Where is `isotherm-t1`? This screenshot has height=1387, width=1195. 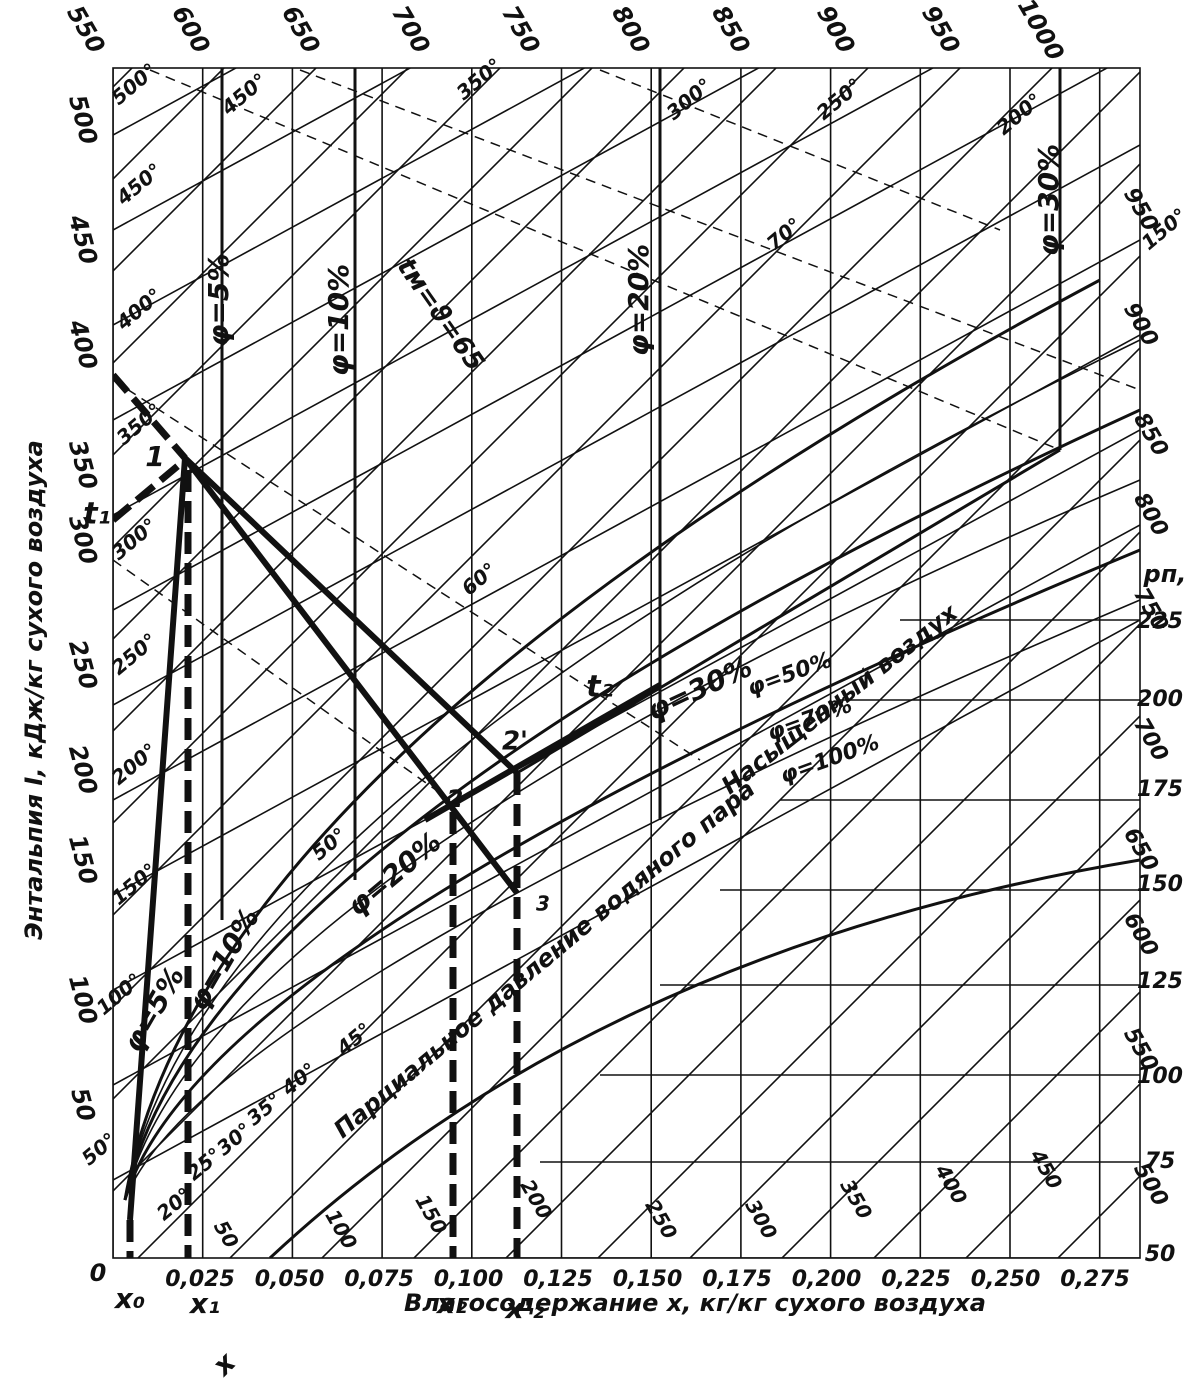 isotherm-t1 is located at coordinates (150, 447).